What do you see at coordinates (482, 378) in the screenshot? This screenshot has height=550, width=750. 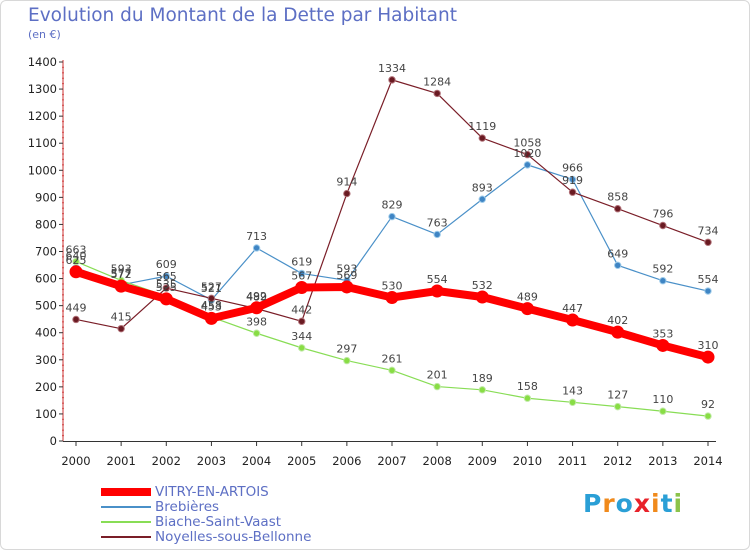 I see `data-label-biache-saint-vaast: 189` at bounding box center [482, 378].